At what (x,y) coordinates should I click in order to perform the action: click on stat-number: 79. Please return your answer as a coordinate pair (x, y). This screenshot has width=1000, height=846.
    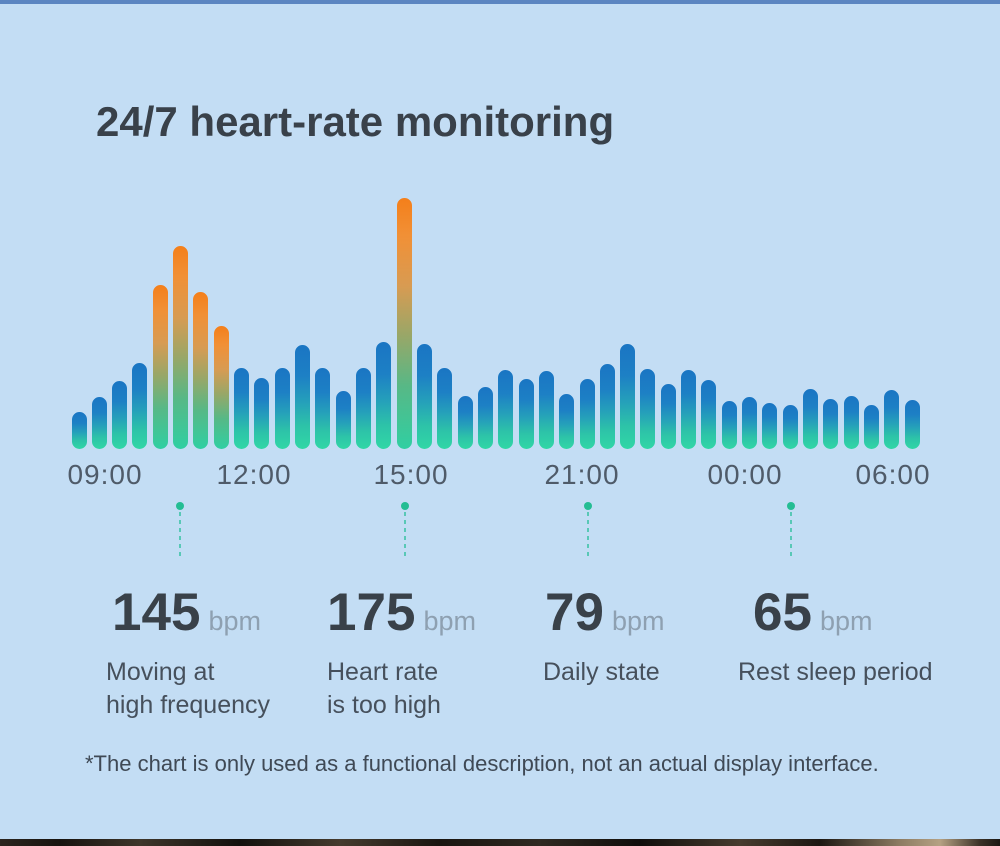
    Looking at the image, I should click on (574, 612).